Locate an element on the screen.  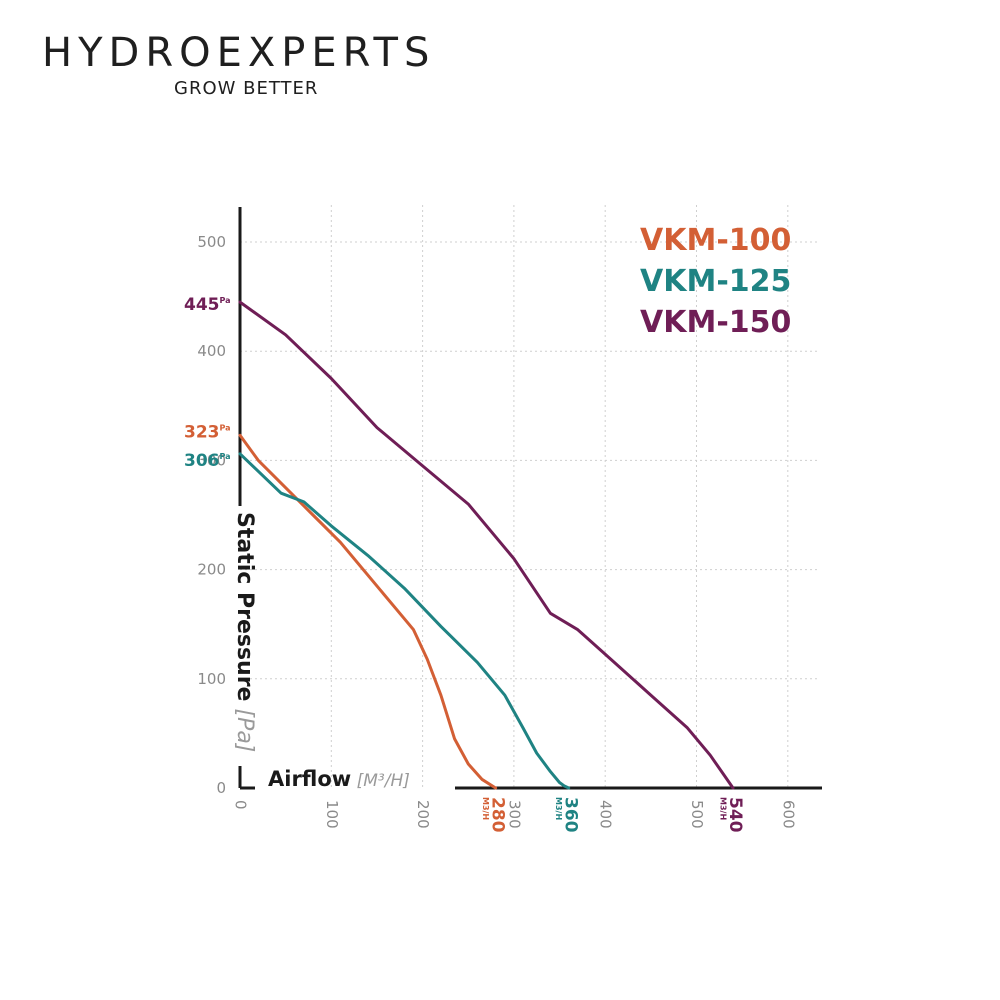
y-axis-title: Static Pressure [Pa] is located at coordinates (244, 632).